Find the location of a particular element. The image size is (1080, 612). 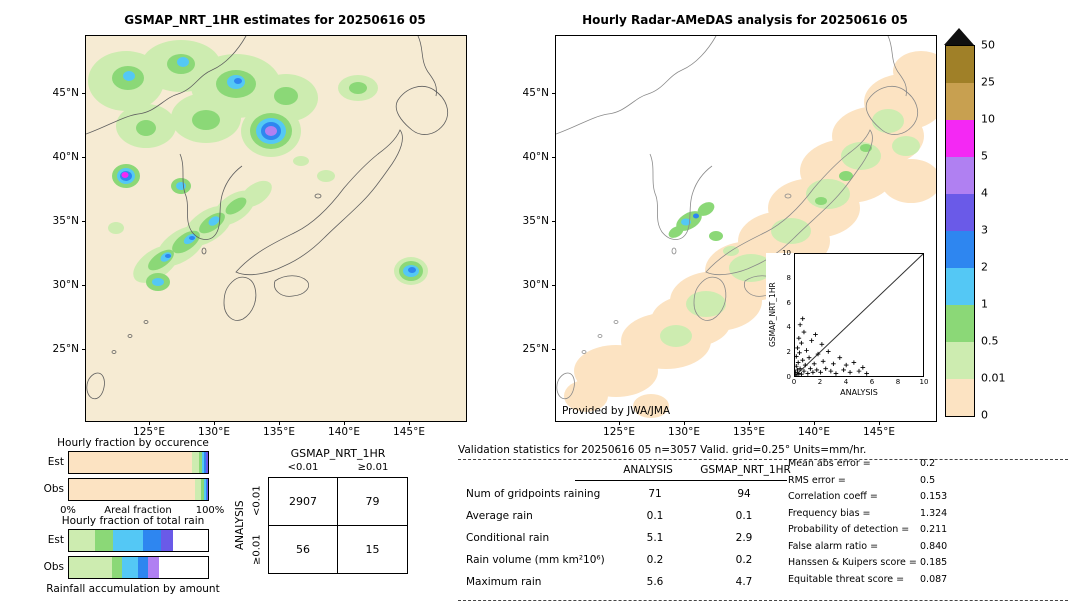

colorbar-tick-label: 25 is located at coordinates (988, 82).